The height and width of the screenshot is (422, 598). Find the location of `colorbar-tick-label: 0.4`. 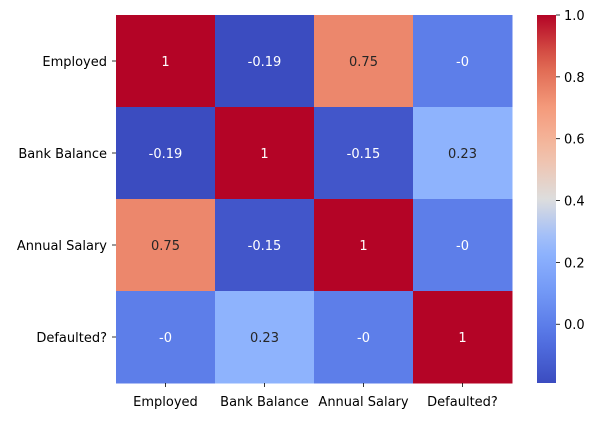

colorbar-tick-label: 0.4 is located at coordinates (574, 202).